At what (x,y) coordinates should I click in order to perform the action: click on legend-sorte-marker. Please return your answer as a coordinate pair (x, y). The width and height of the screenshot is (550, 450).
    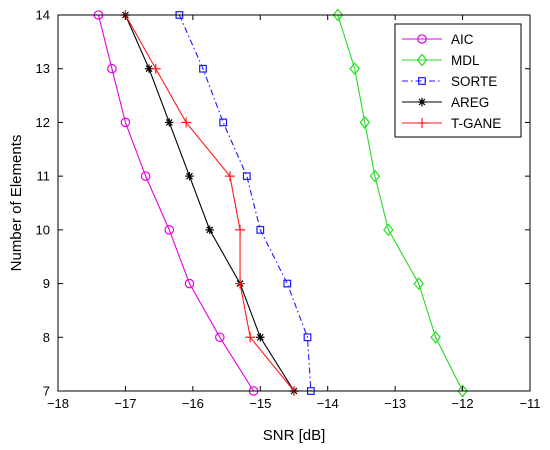
    Looking at the image, I should click on (422, 81).